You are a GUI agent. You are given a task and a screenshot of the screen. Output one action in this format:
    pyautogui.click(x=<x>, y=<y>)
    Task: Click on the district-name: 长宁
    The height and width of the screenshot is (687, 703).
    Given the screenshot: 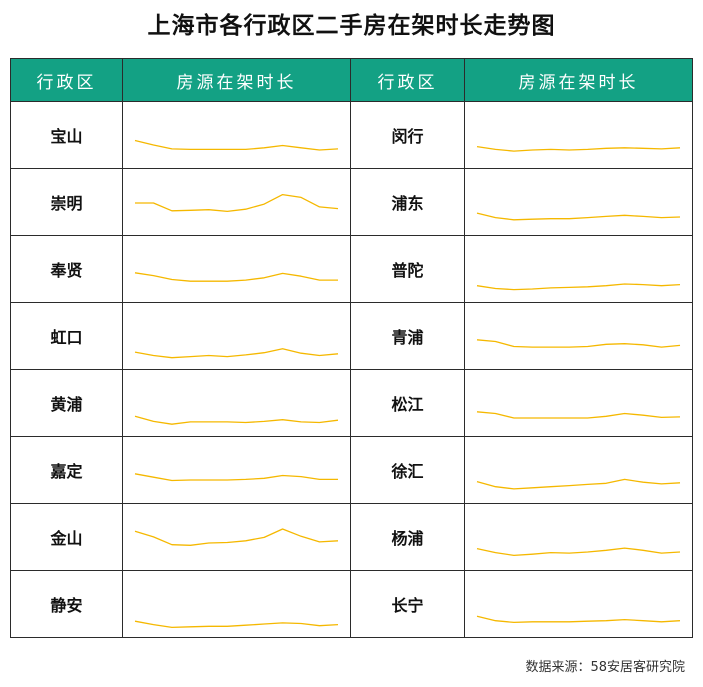 What is the action you would take?
    pyautogui.click(x=407, y=604)
    